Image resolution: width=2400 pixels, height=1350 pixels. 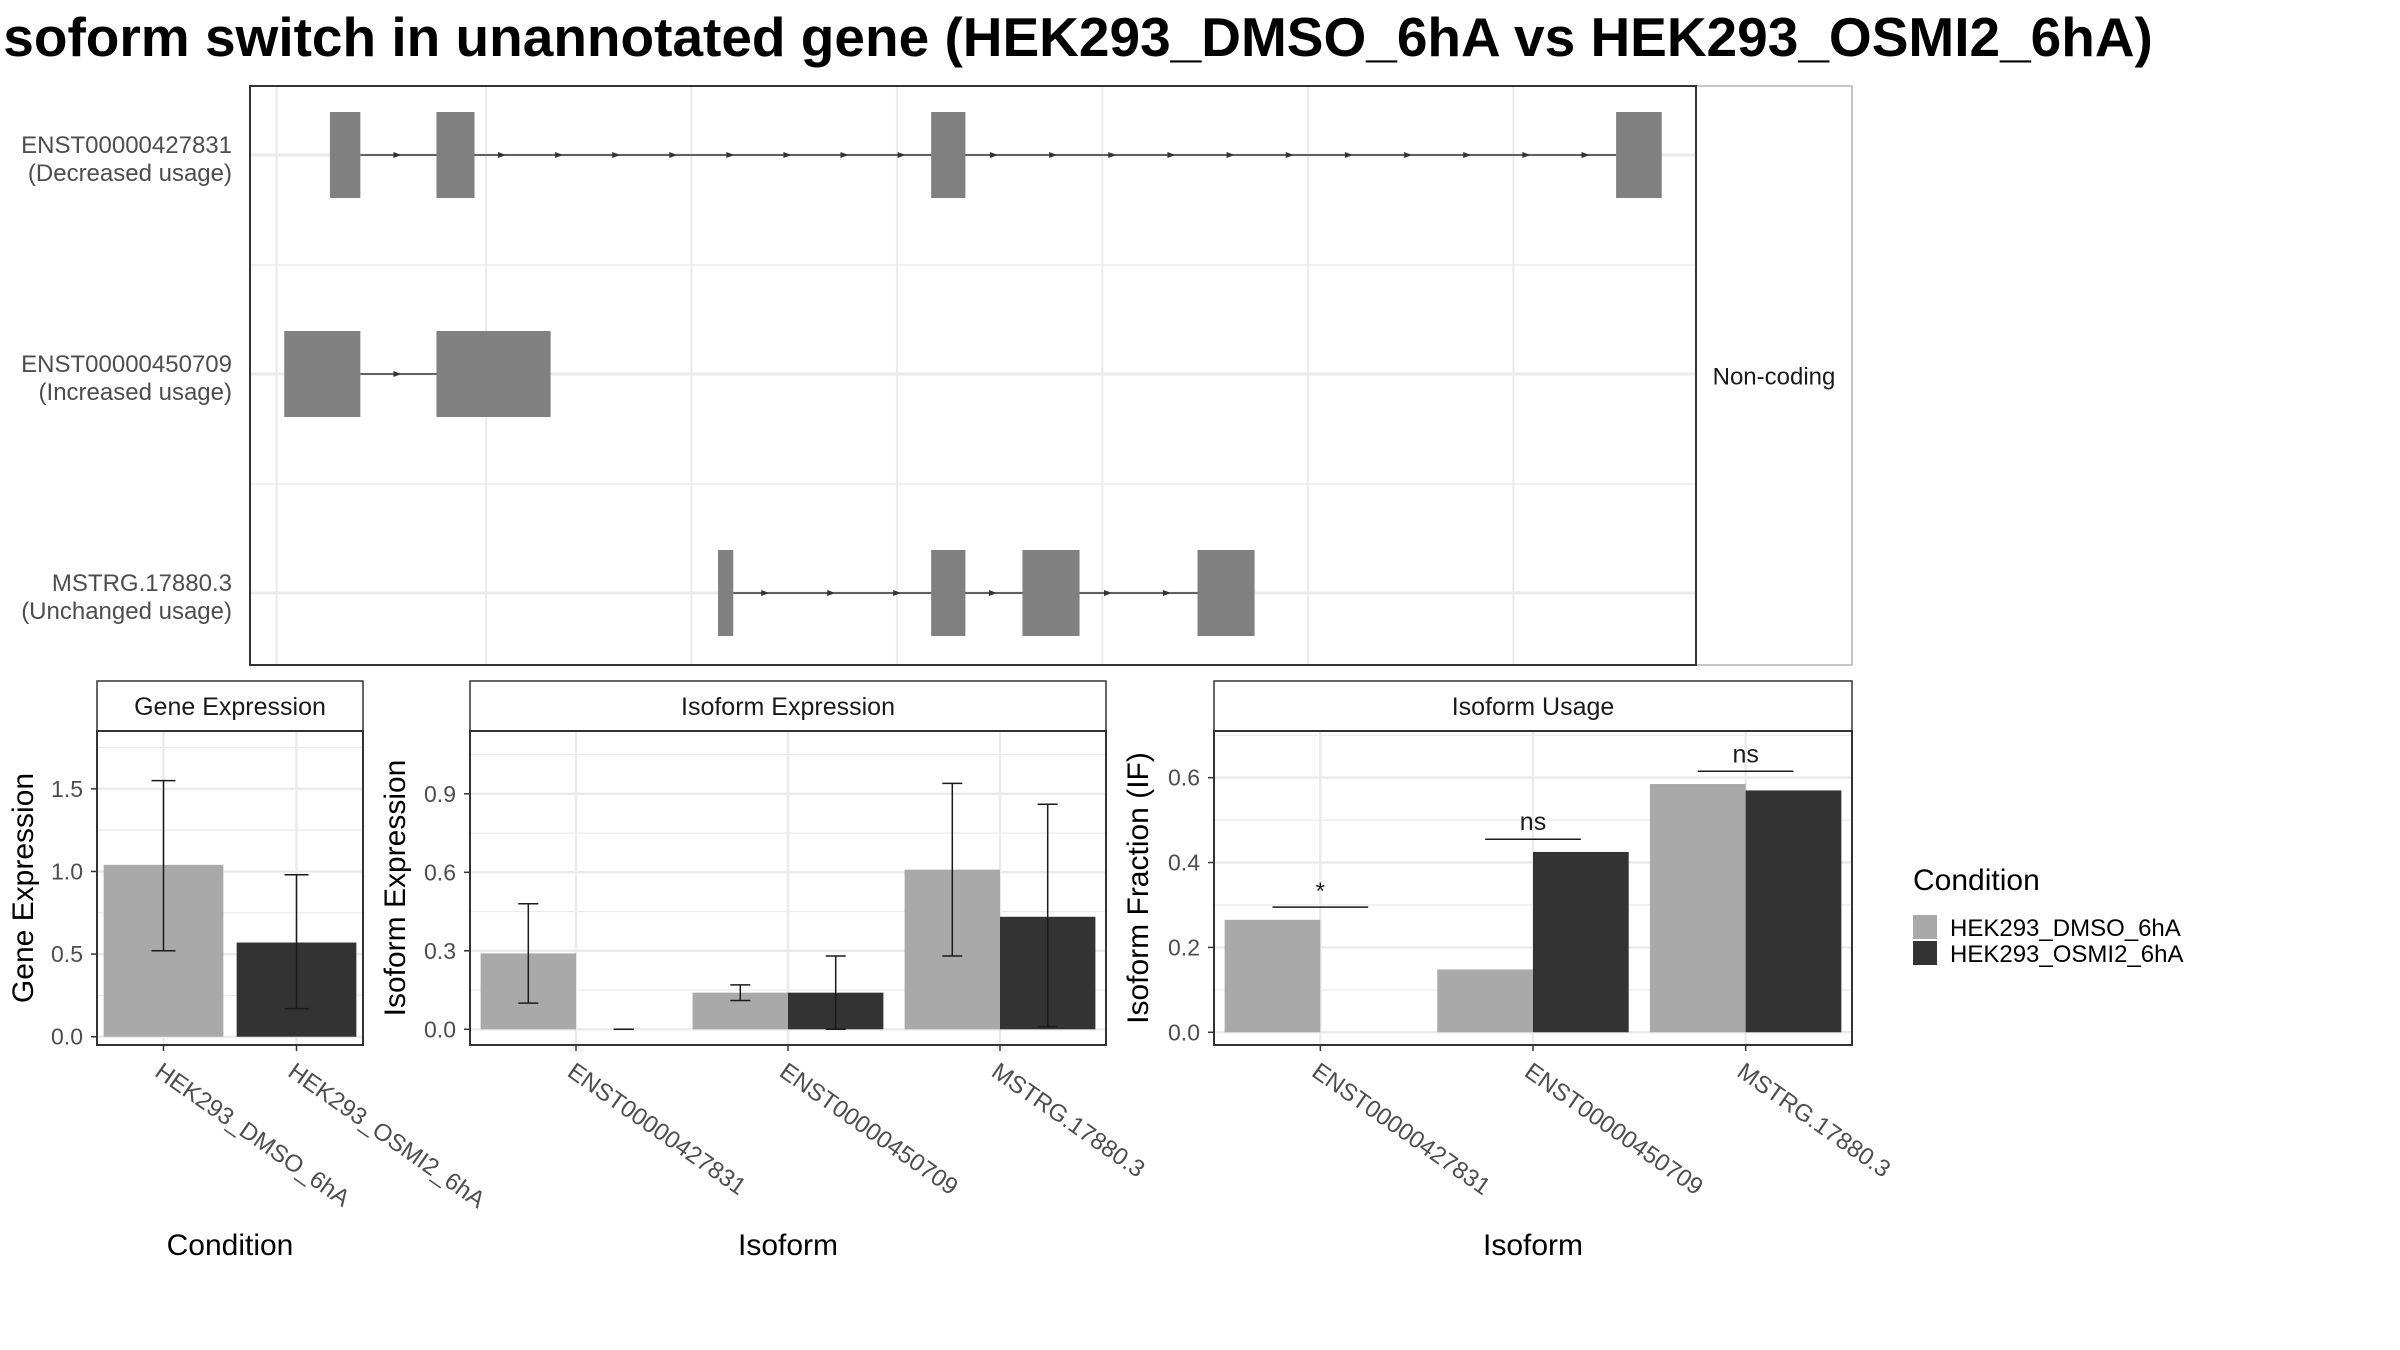 What do you see at coordinates (395, 888) in the screenshot?
I see `y-axis-label: Isoform Expression` at bounding box center [395, 888].